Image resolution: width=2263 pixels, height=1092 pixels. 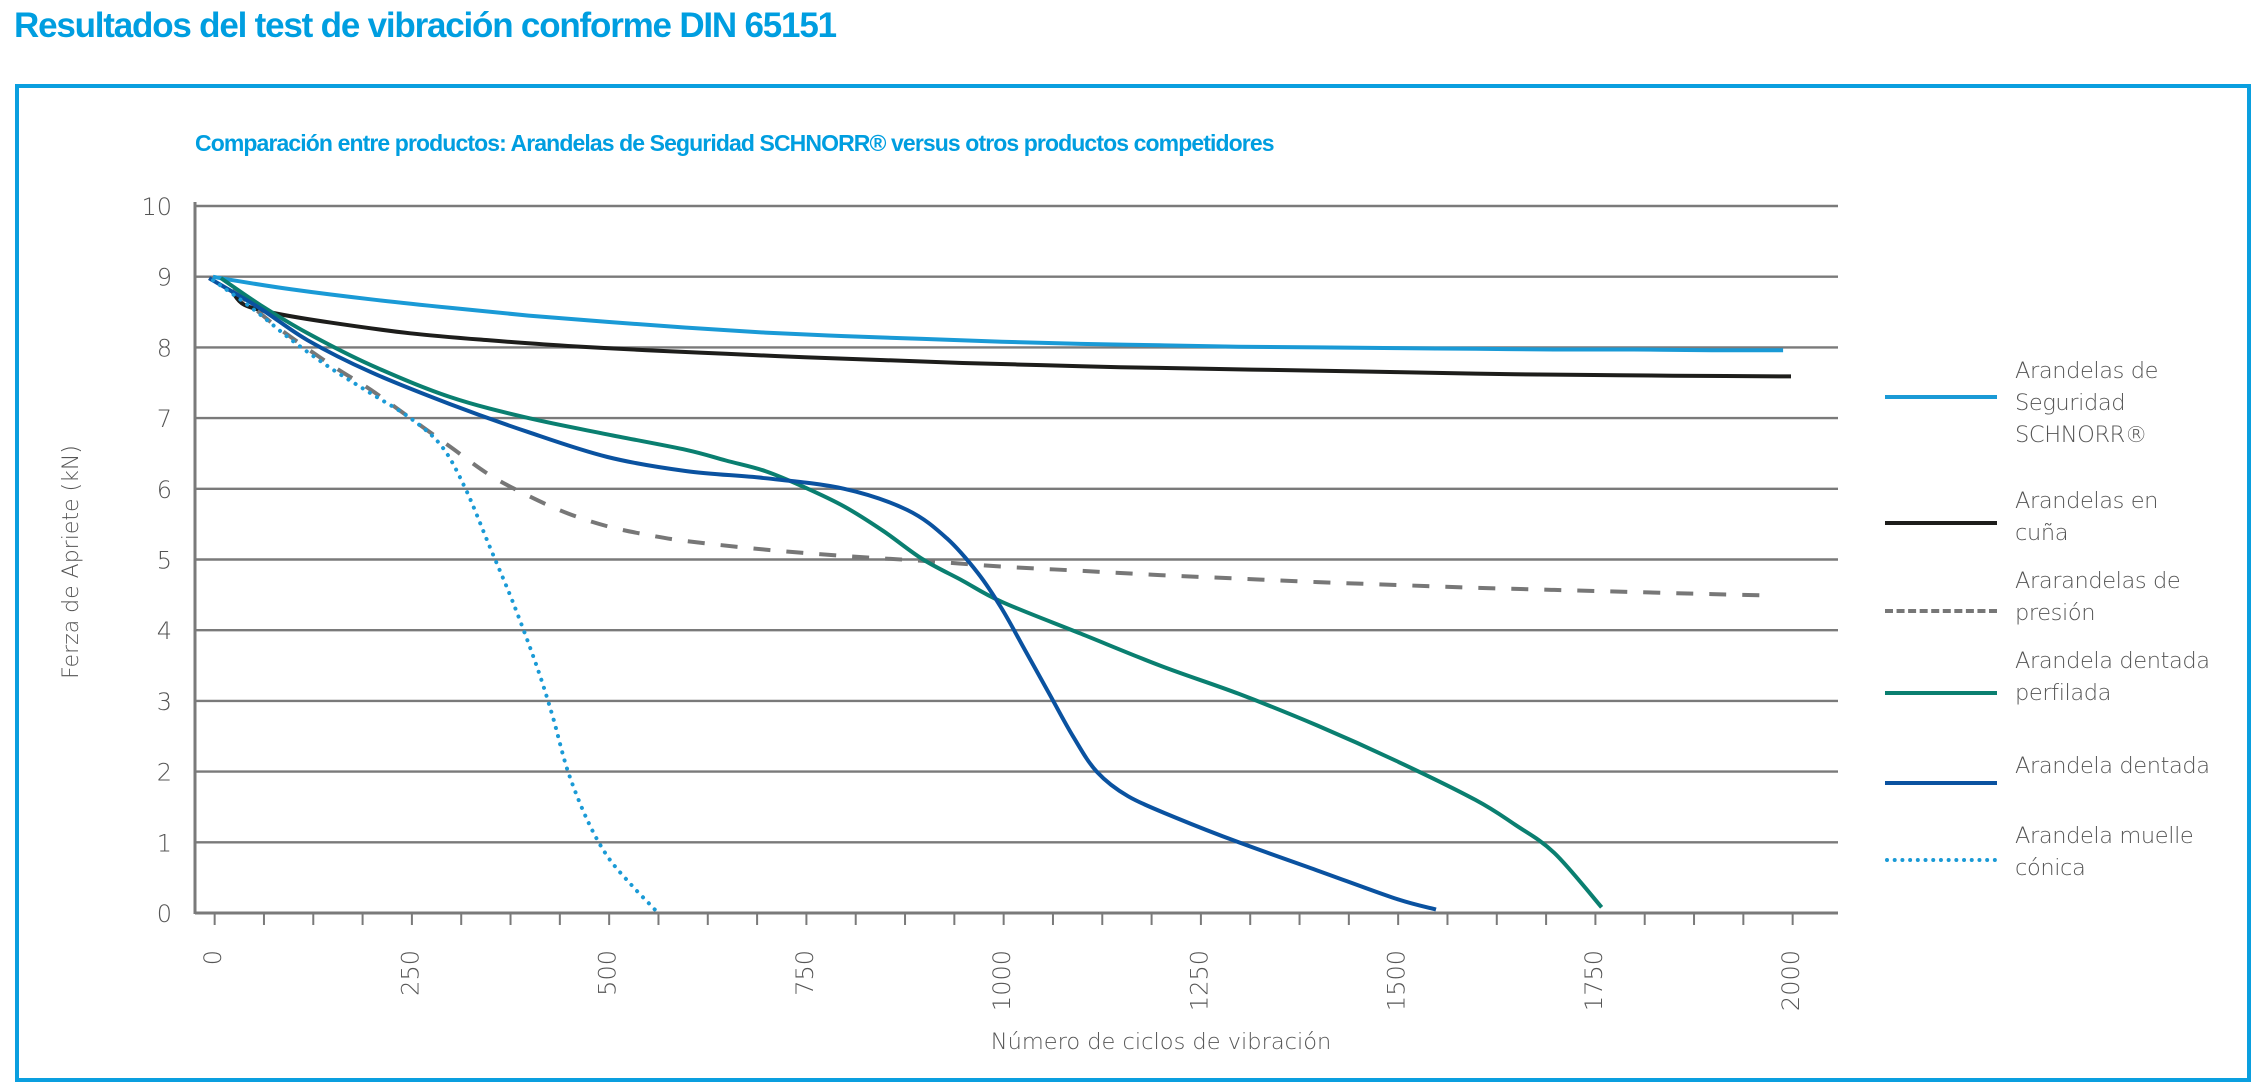 I want to click on x-tick-label: 2000, so click(x=1791, y=980).